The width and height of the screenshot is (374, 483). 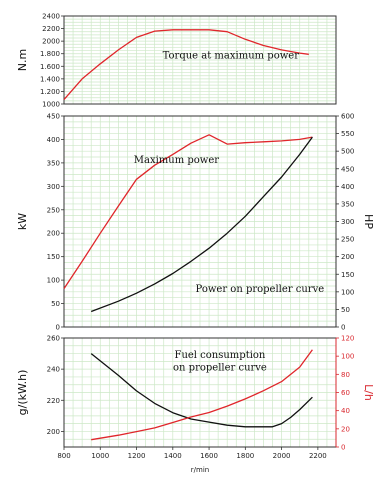 What do you see at coordinates (347, 204) in the screenshot?
I see `y-right-tick-label: 350` at bounding box center [347, 204].